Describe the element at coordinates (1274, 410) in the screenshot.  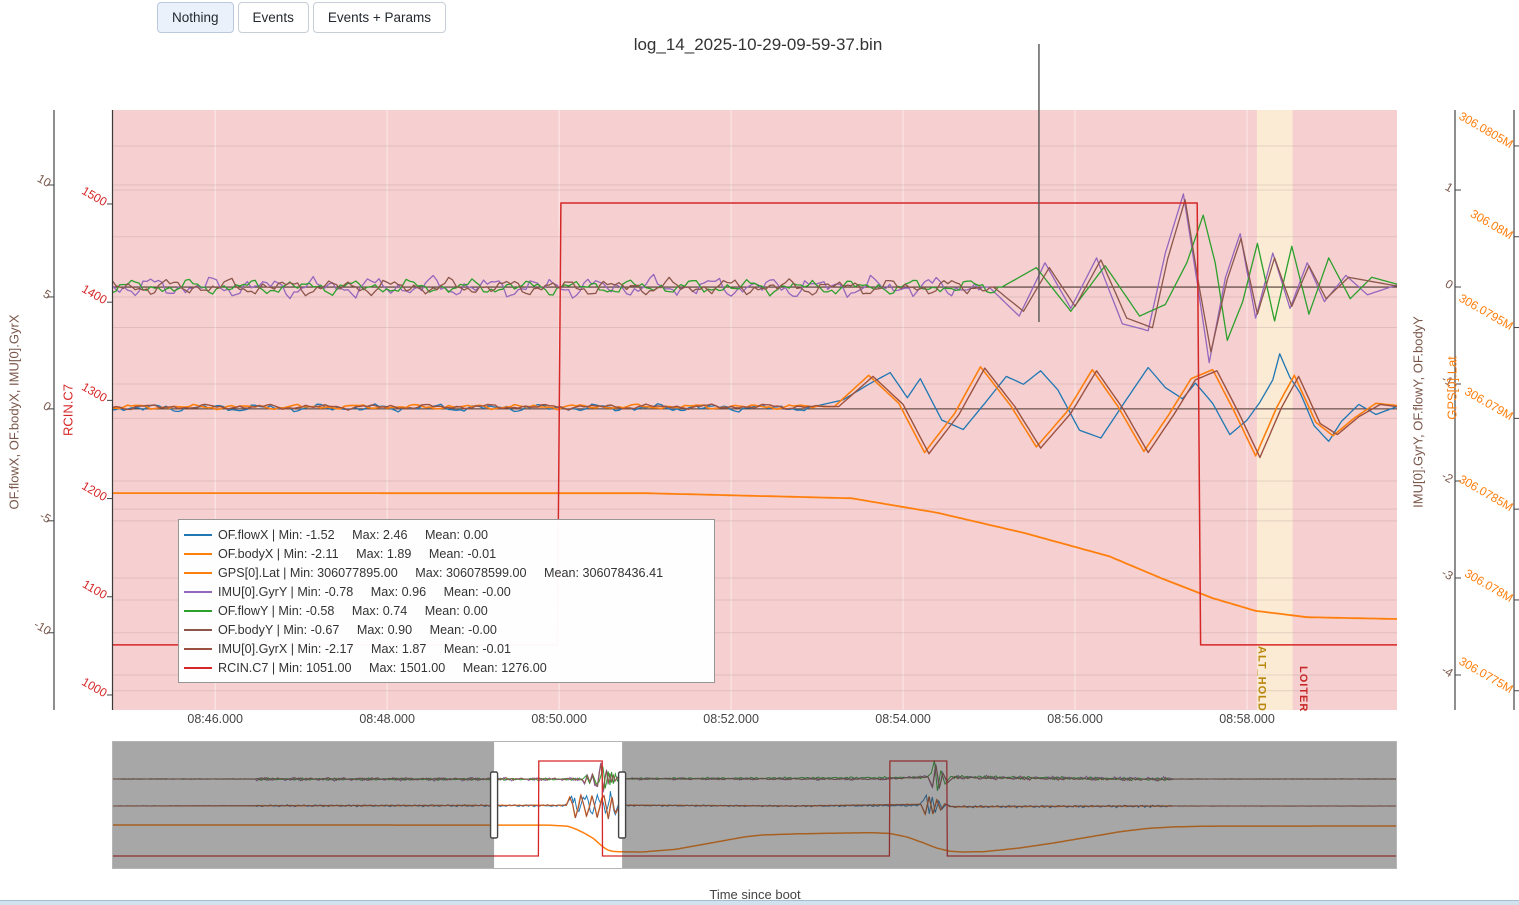
I see `flight-mode-band-alt_hold` at that location.